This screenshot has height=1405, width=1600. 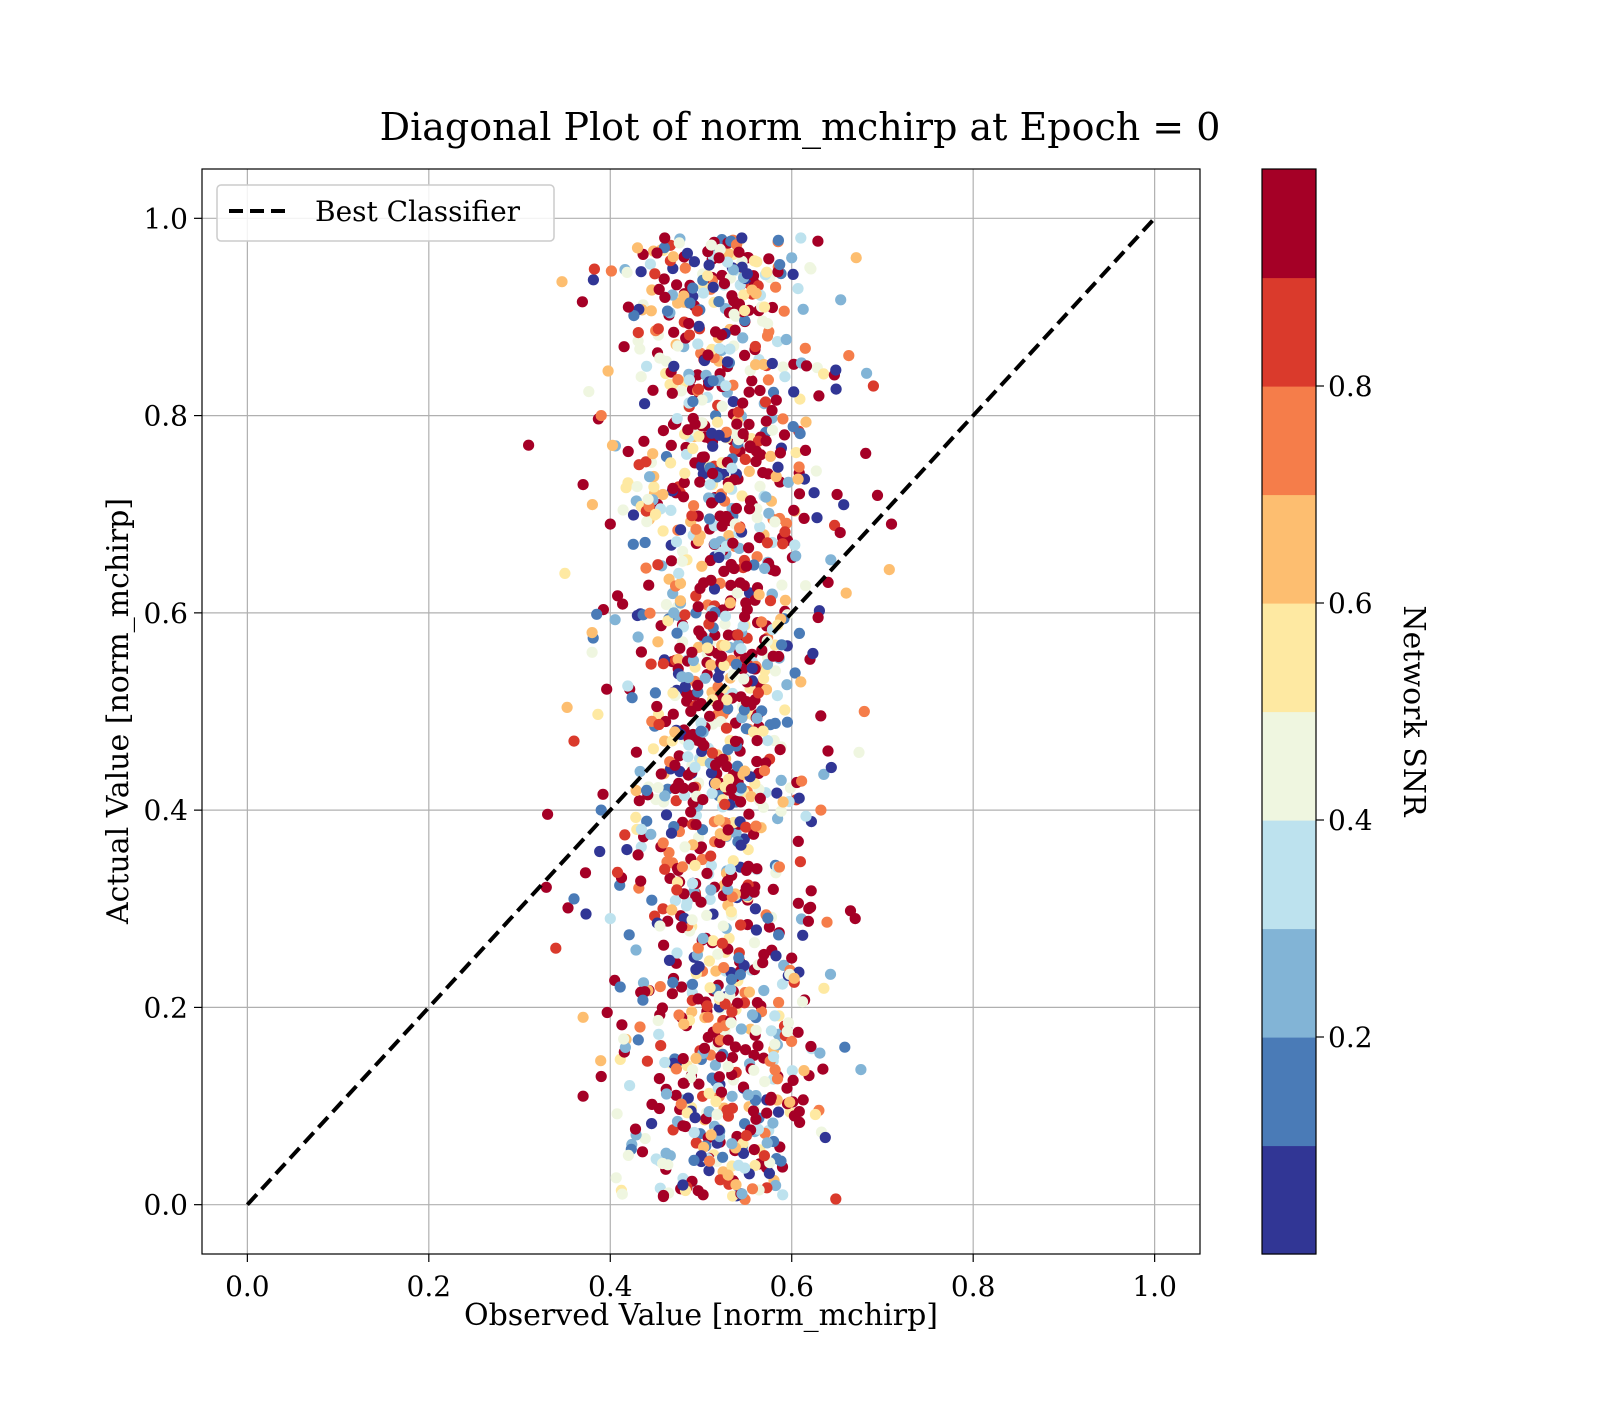 I want to click on x-tick-label: 0.8, so click(x=973, y=1286).